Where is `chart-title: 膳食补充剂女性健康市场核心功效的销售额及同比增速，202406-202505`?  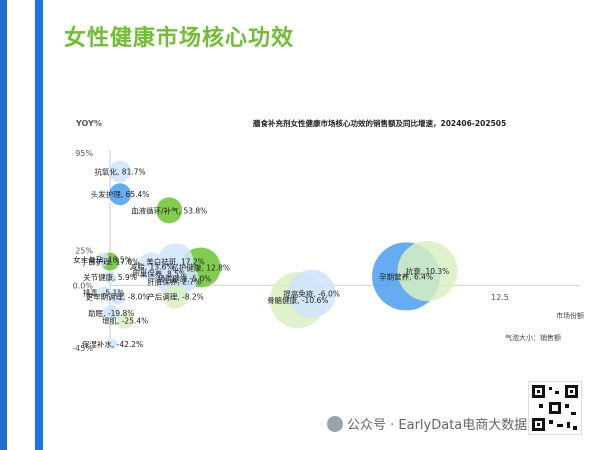
chart-title: 膳食补充剂女性健康市场核心功效的销售额及同比增速，202406-202505 is located at coordinates (379, 123).